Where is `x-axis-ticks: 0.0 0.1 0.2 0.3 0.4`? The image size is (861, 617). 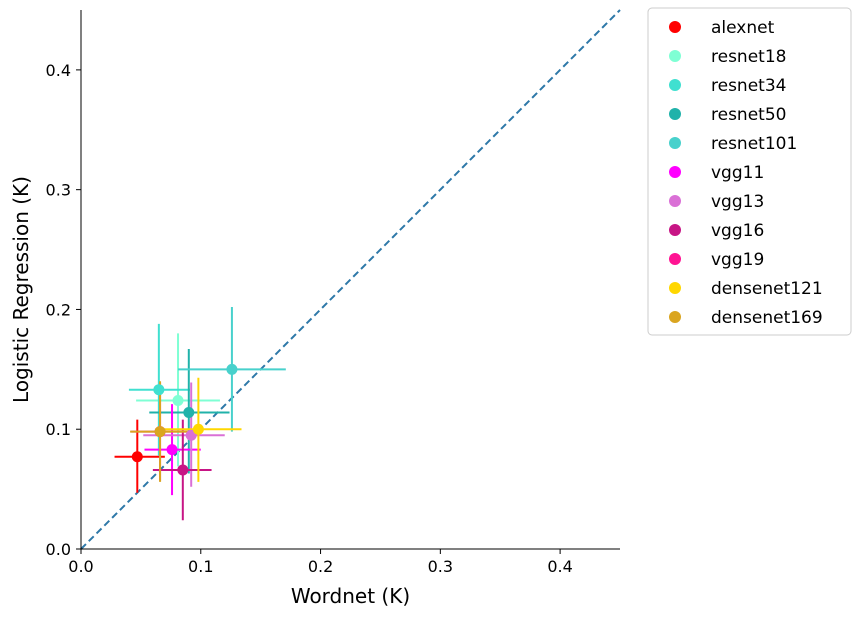
x-axis-ticks: 0.0 0.1 0.2 0.3 0.4 is located at coordinates (320, 562).